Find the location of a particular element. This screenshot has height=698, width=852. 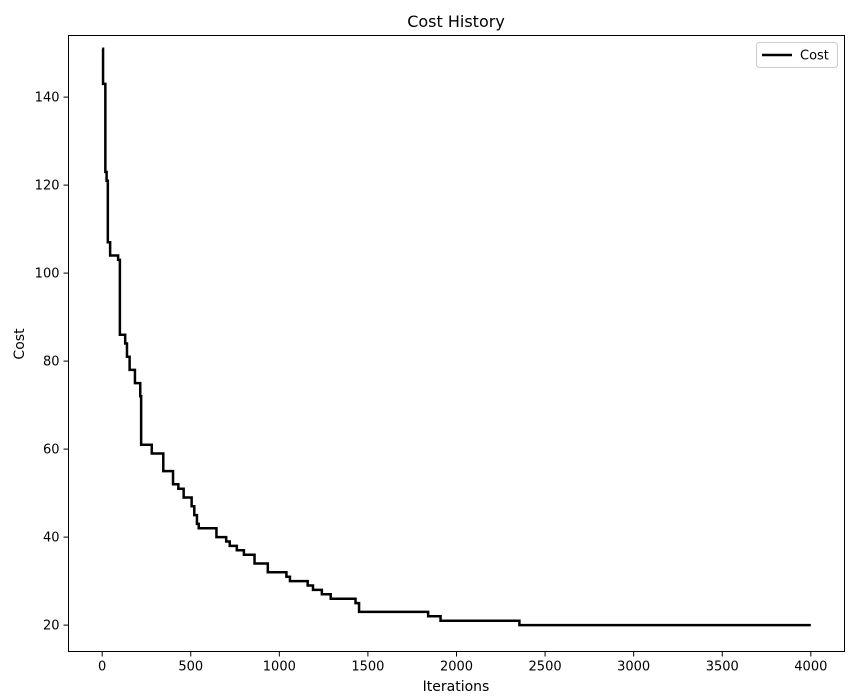

x-axis-ticks: 0 500 1000 1500 2000 2500 3000 3500 4000 is located at coordinates (462, 663).